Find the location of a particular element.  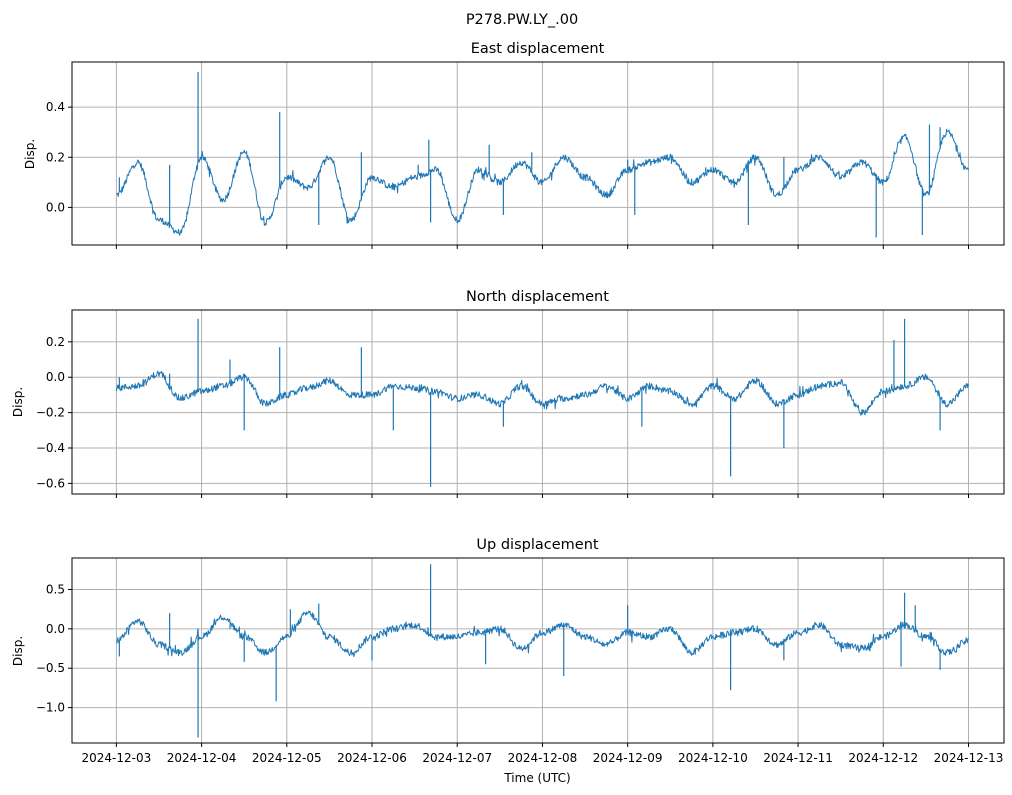

x-tick-label: 2024-12-13 is located at coordinates (969, 758).